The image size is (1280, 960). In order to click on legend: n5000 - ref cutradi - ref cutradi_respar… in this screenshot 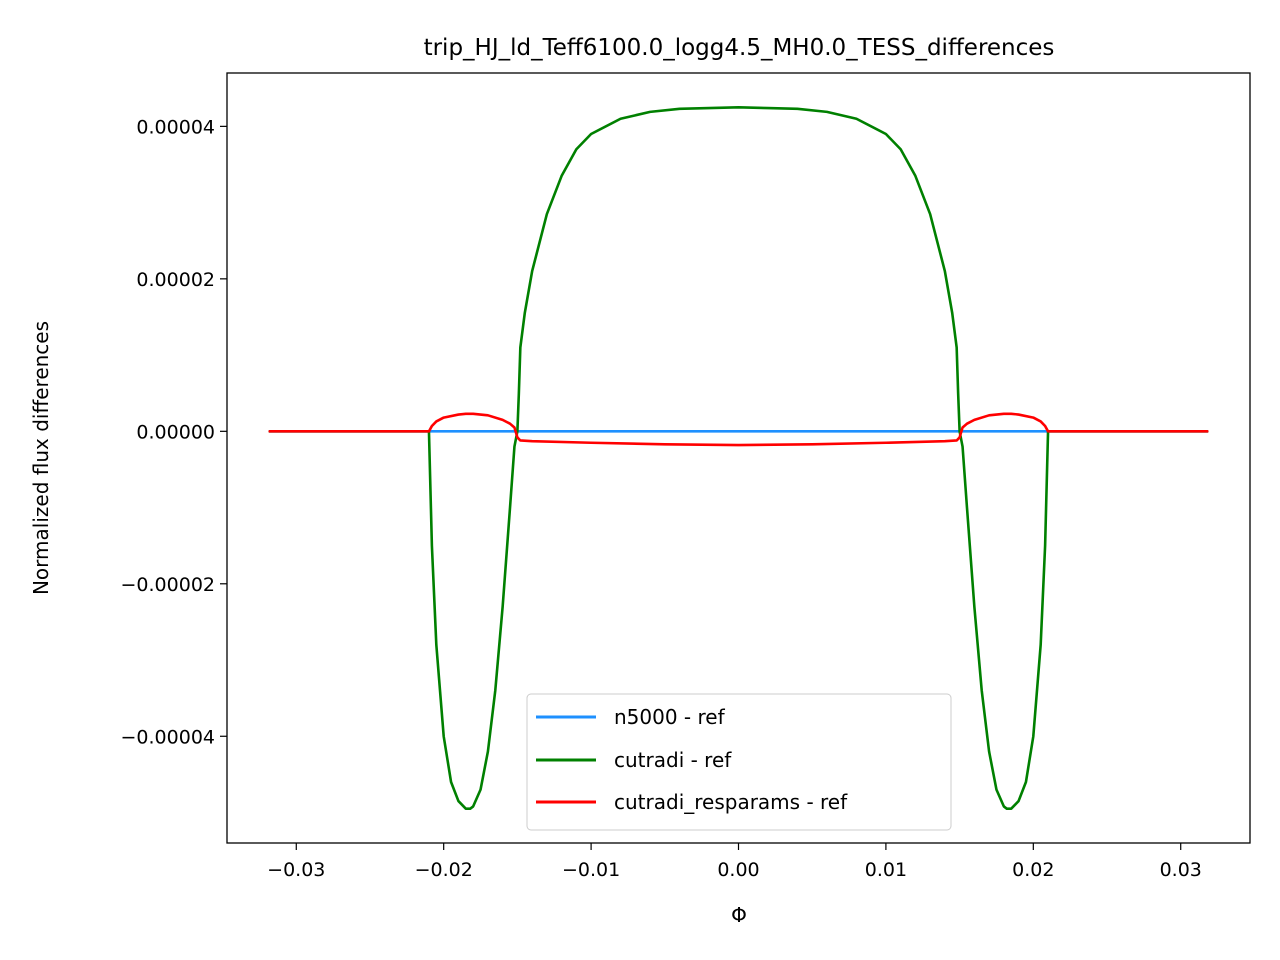, I will do `click(739, 762)`.